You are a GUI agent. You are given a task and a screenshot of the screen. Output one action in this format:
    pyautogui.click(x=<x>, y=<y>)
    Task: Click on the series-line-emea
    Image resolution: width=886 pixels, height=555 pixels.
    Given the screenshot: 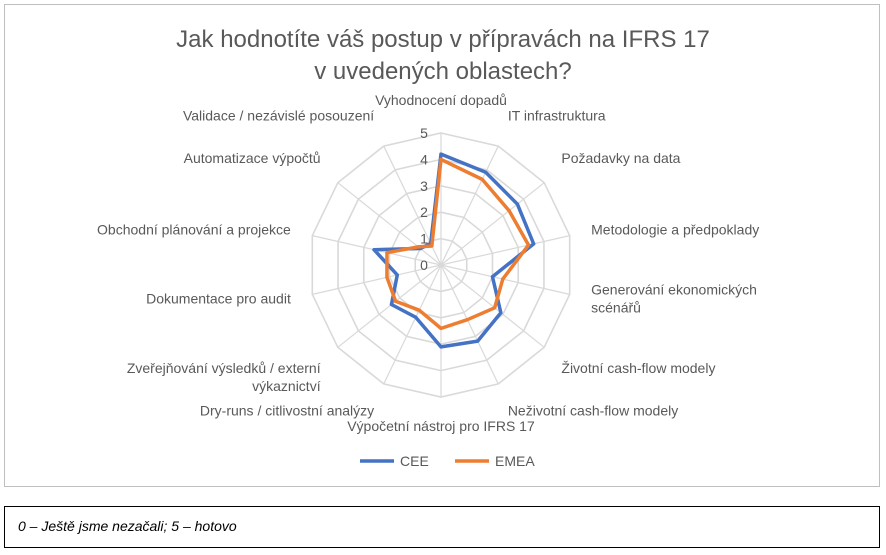 What is the action you would take?
    pyautogui.click(x=458, y=244)
    